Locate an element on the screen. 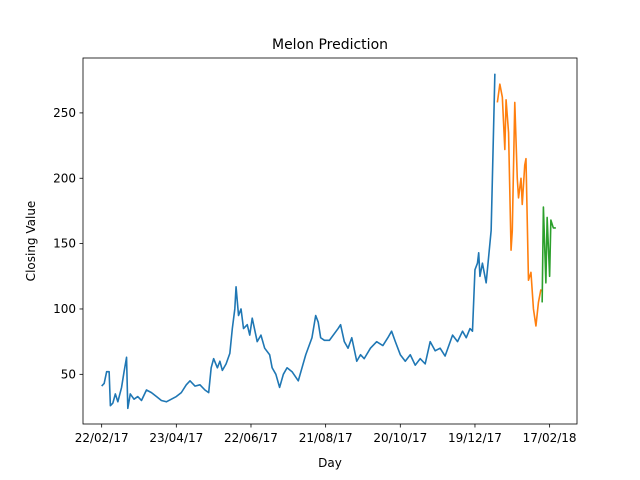  x-tick-label: 22/06/17 is located at coordinates (251, 438).